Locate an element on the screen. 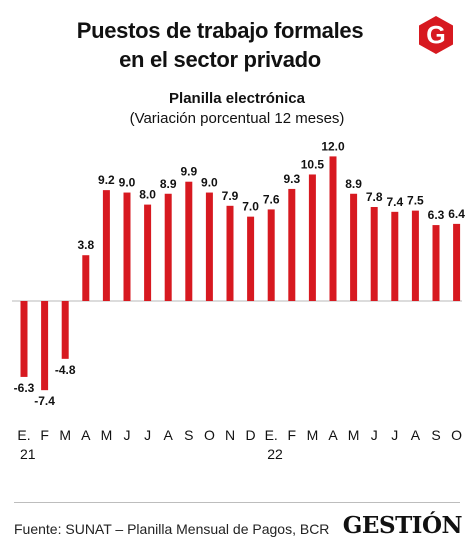 The image size is (474, 555). value-label-21: 6.4 is located at coordinates (456, 214).